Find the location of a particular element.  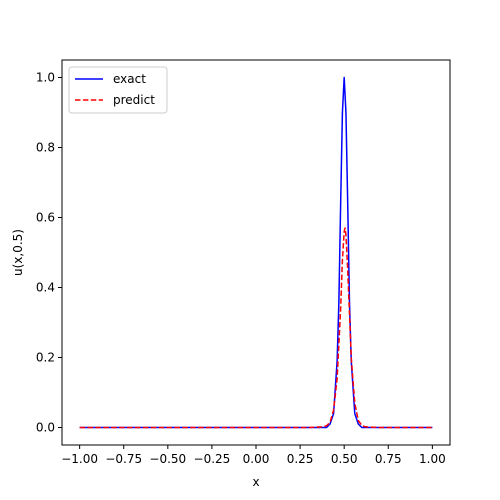

x-tick-label: 1.00 is located at coordinates (432, 459).